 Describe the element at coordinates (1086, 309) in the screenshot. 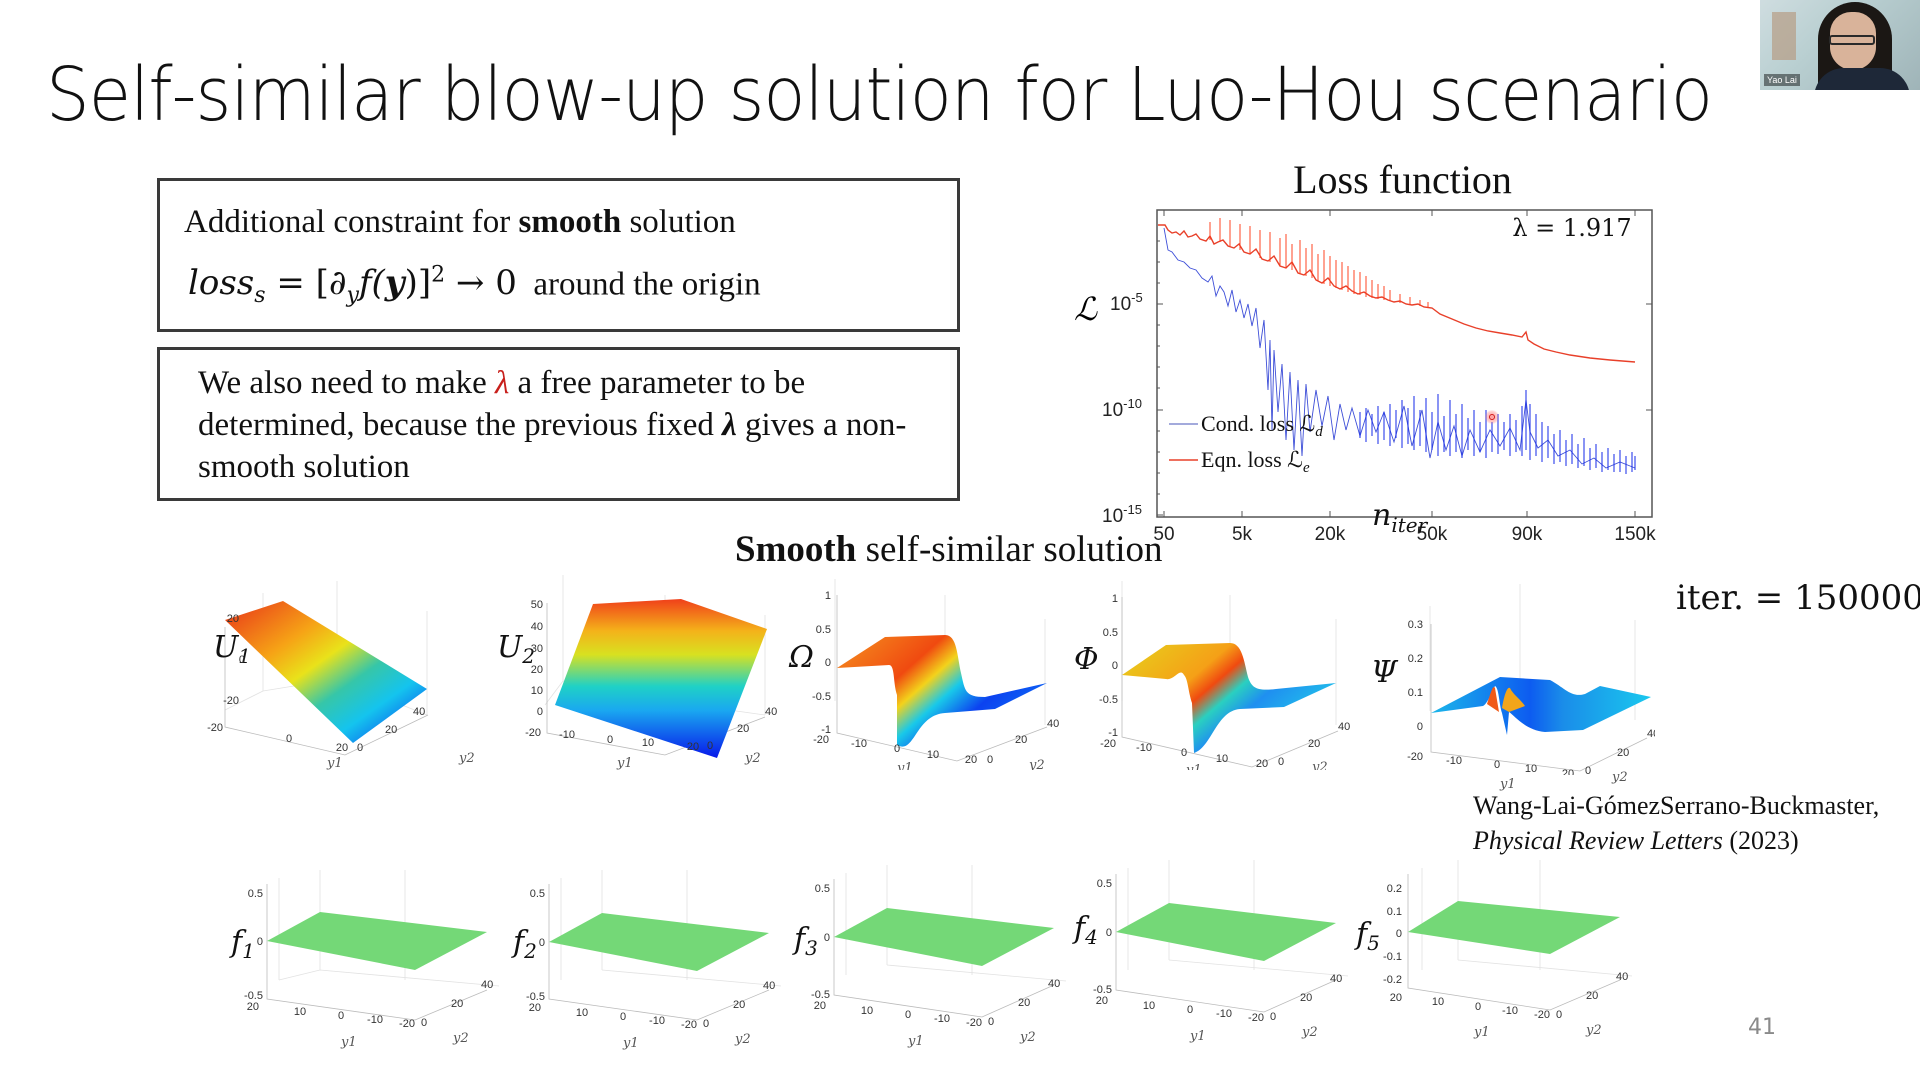

I see `y-axis-label: ℒ` at that location.